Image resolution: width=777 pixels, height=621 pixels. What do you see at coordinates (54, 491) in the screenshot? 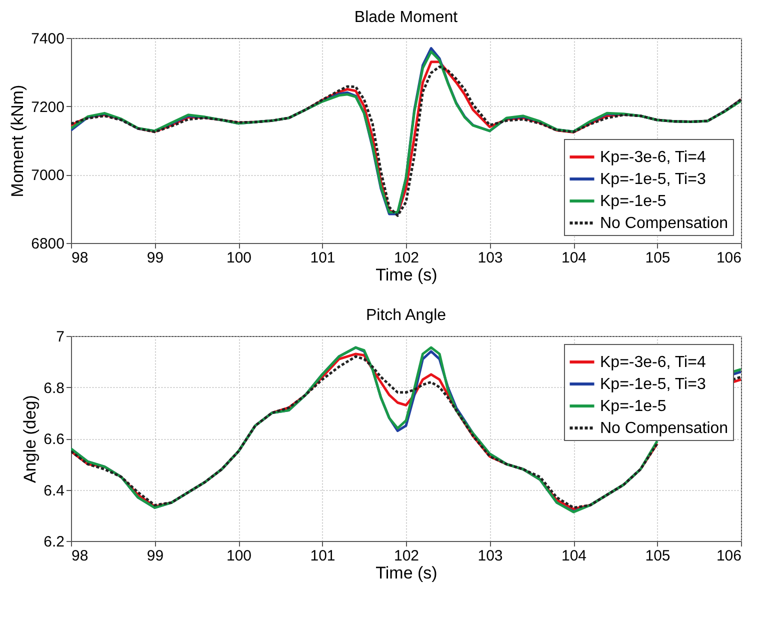
I see `y-tick-label: 6.4` at bounding box center [54, 491].